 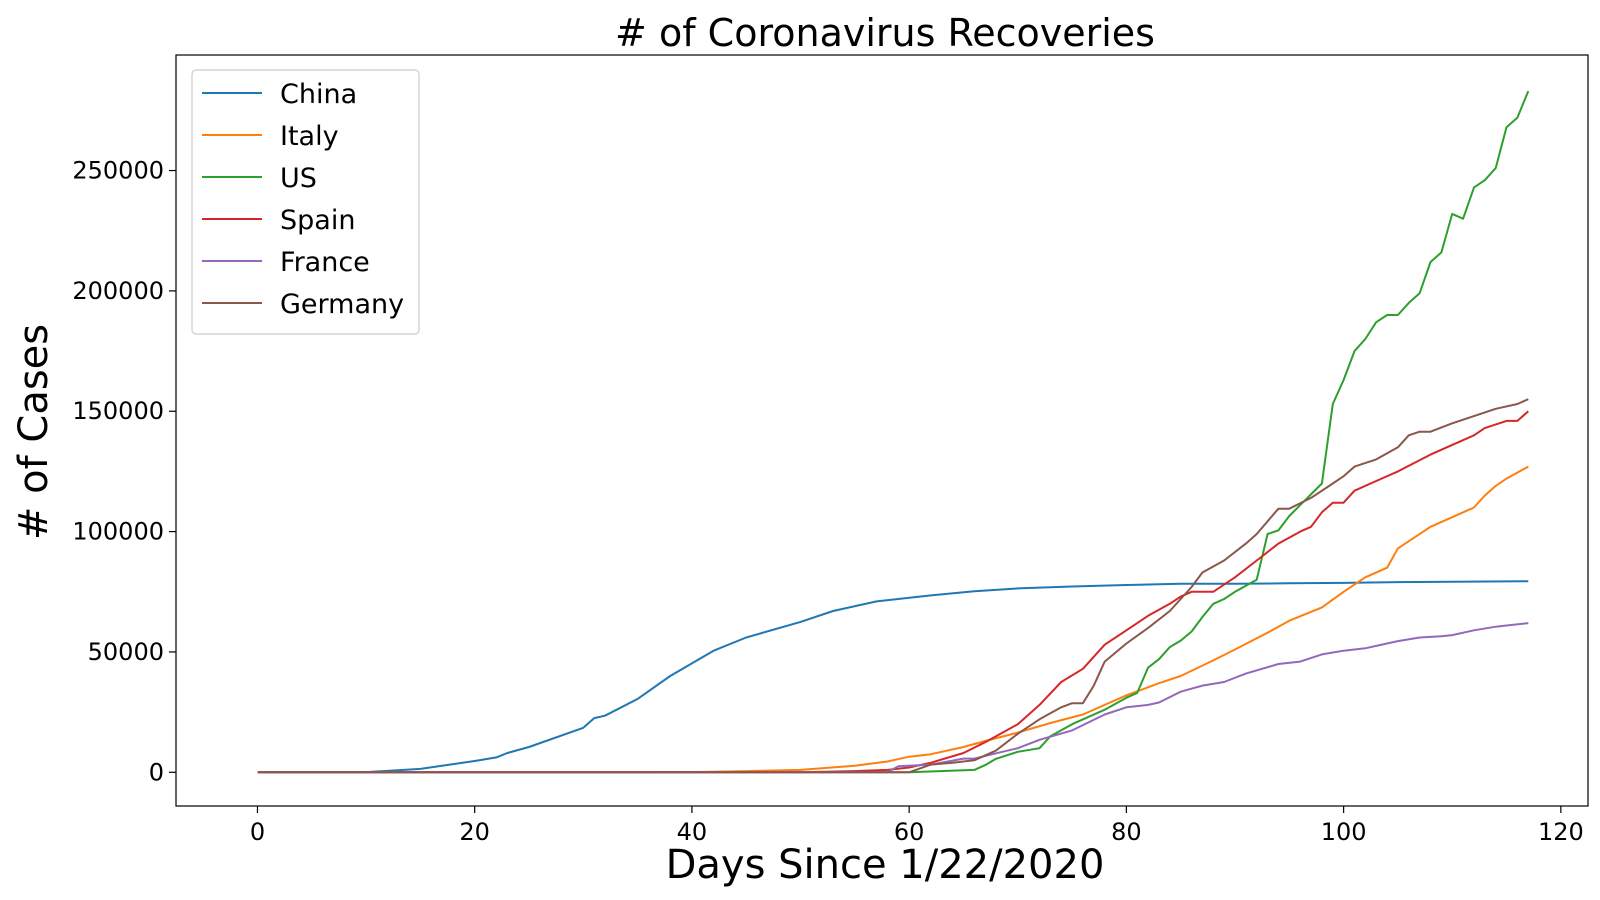 I want to click on y-axis-label: # of Cases, so click(x=34, y=432).